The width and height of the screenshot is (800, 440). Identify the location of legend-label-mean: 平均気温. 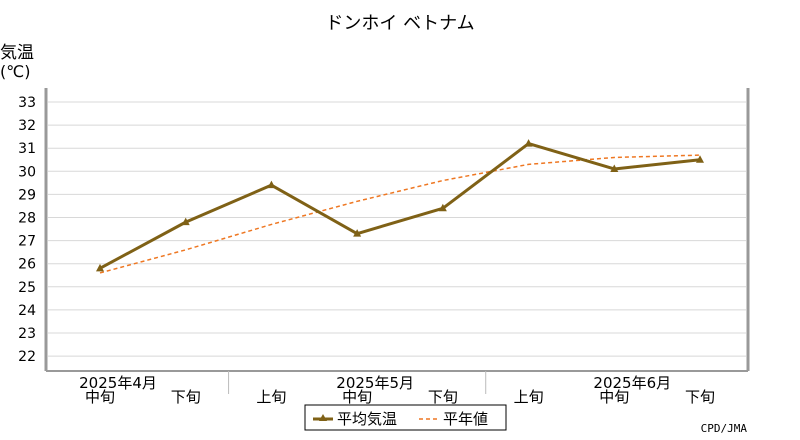
(367, 419).